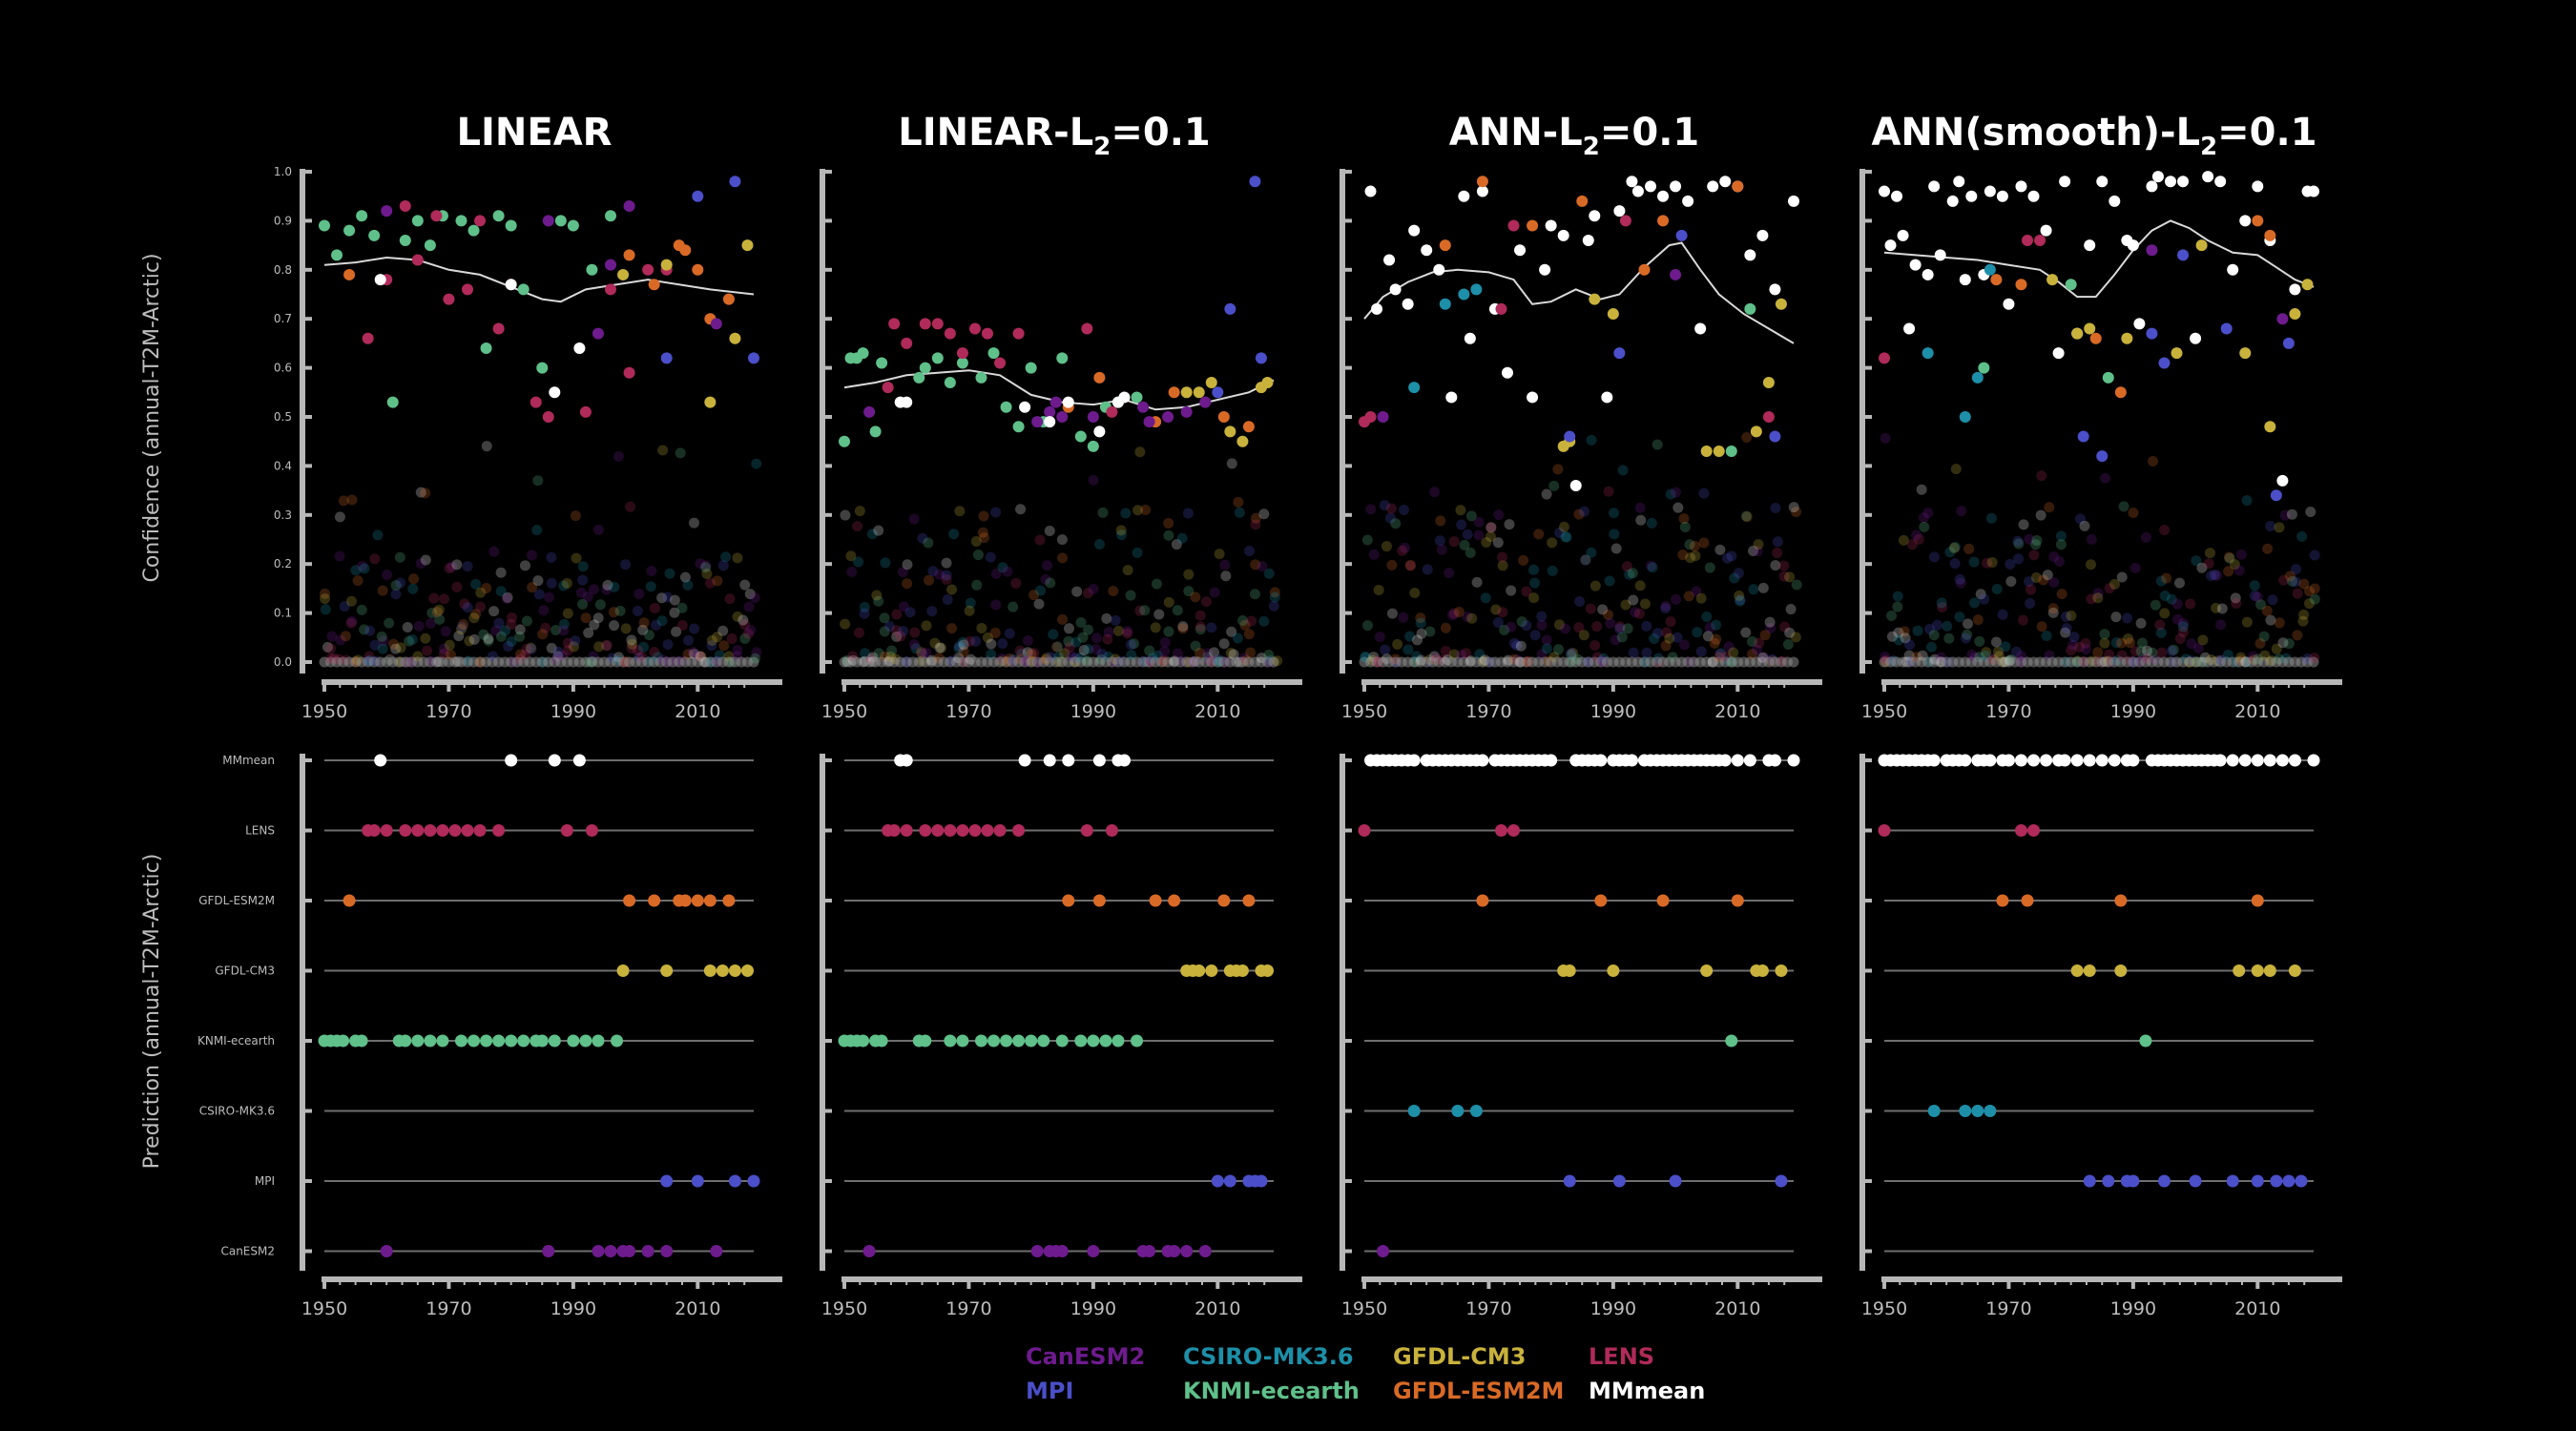 The width and height of the screenshot is (2576, 1431). I want to click on y-tick-label: 0.5, so click(283, 417).